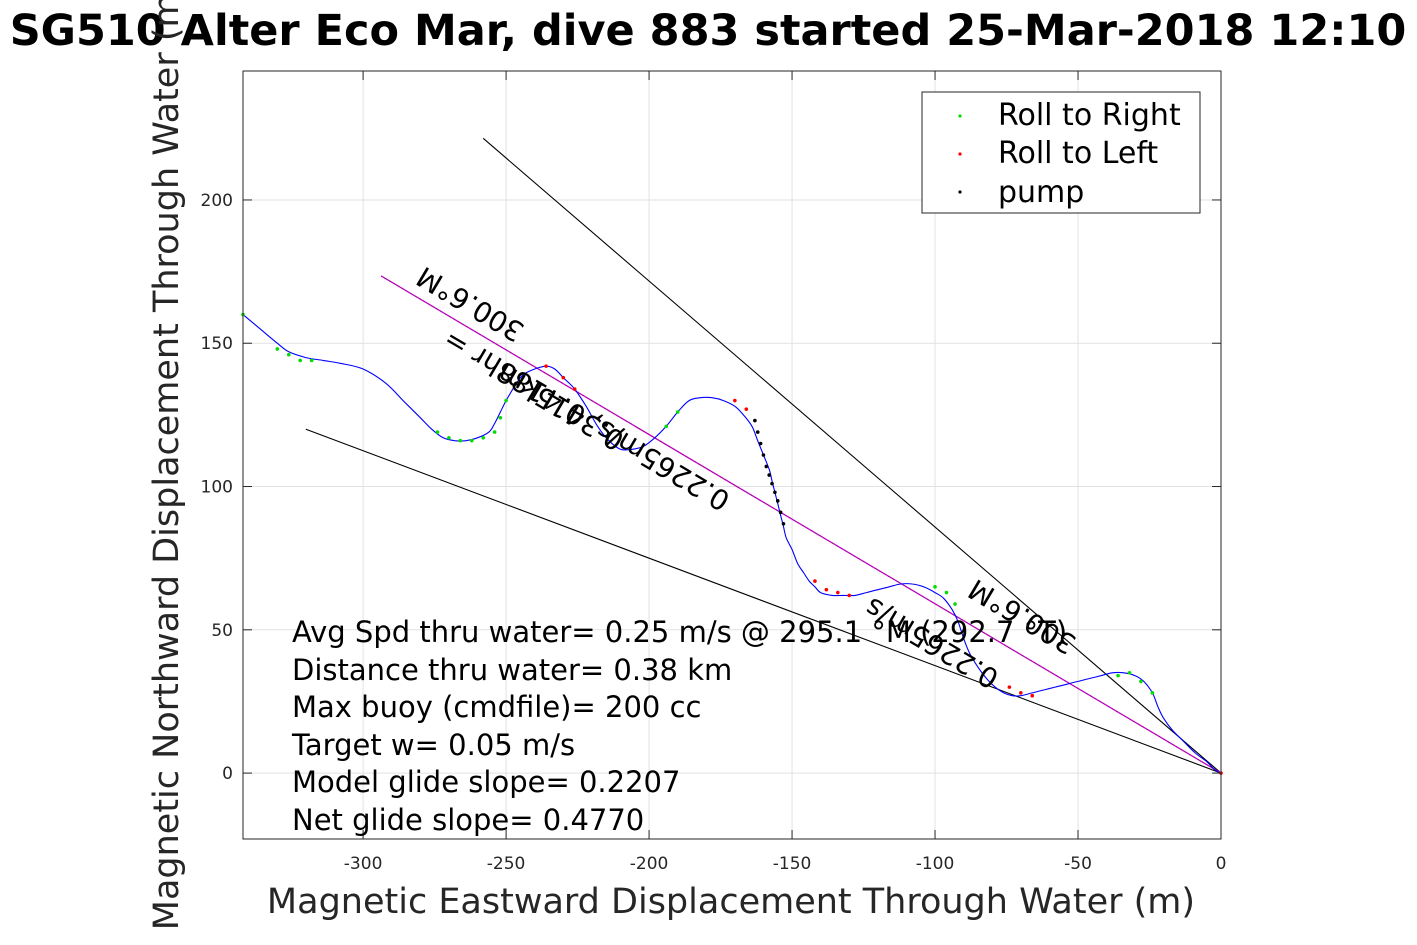 Image resolution: width=1417 pixels, height=945 pixels. What do you see at coordinates (363, 864) in the screenshot?
I see `x-tick-label: -300` at bounding box center [363, 864].